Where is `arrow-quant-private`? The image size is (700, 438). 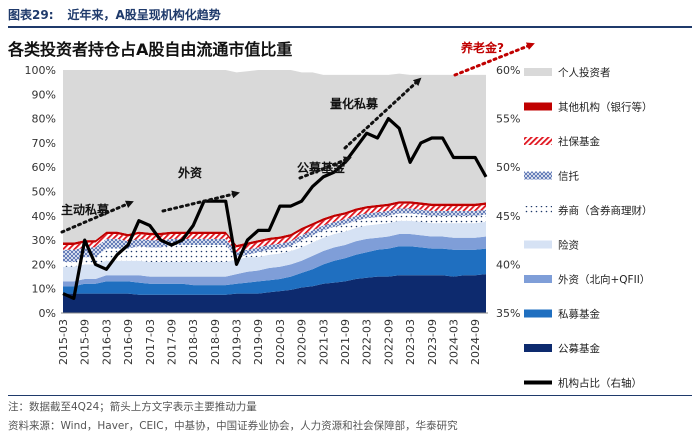 arrow-quant-private is located at coordinates (382, 113).